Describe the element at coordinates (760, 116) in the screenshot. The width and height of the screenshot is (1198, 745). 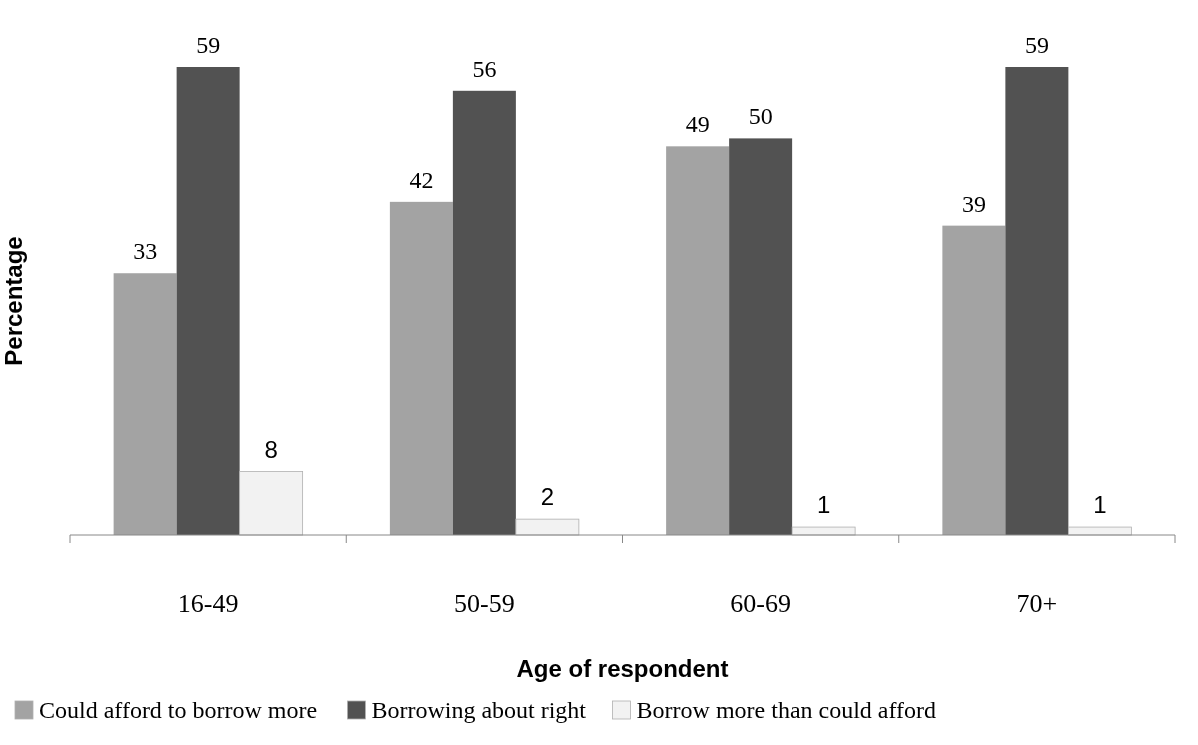
I see `data-label: 50` at that location.